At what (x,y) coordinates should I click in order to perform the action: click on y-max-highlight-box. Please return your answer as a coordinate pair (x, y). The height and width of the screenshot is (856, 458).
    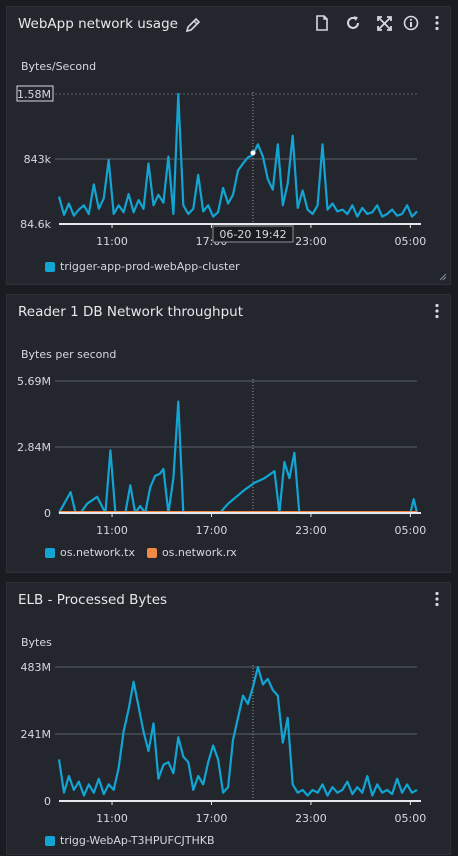
    Looking at the image, I should click on (35, 93).